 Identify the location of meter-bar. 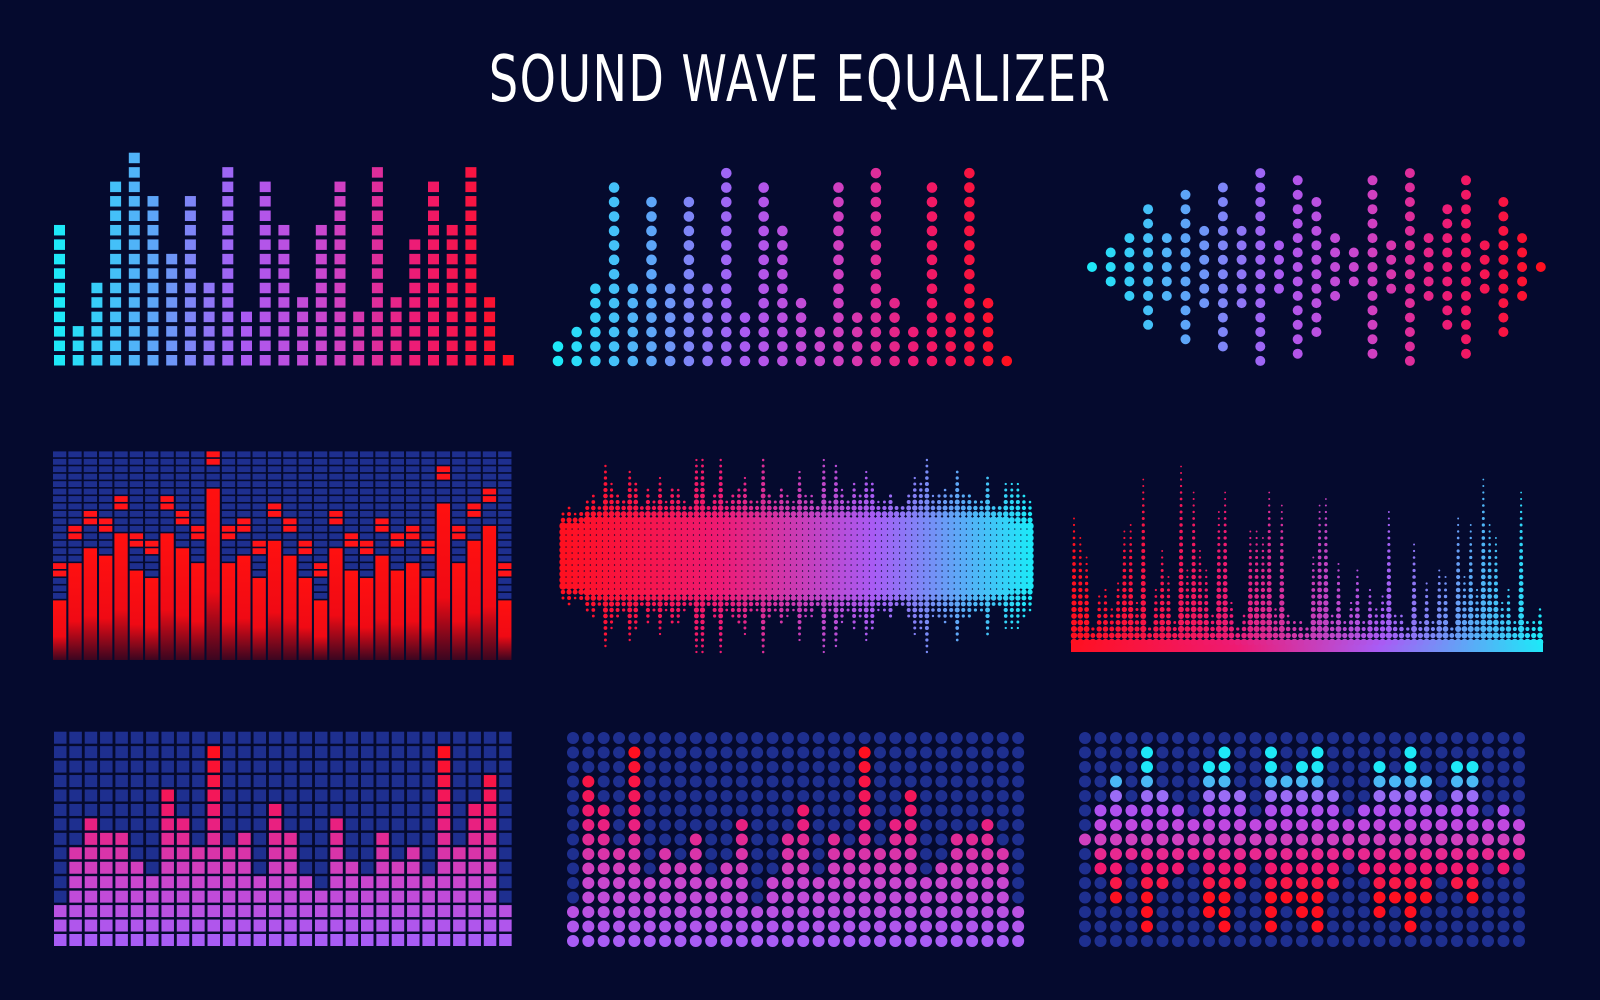
(182, 604).